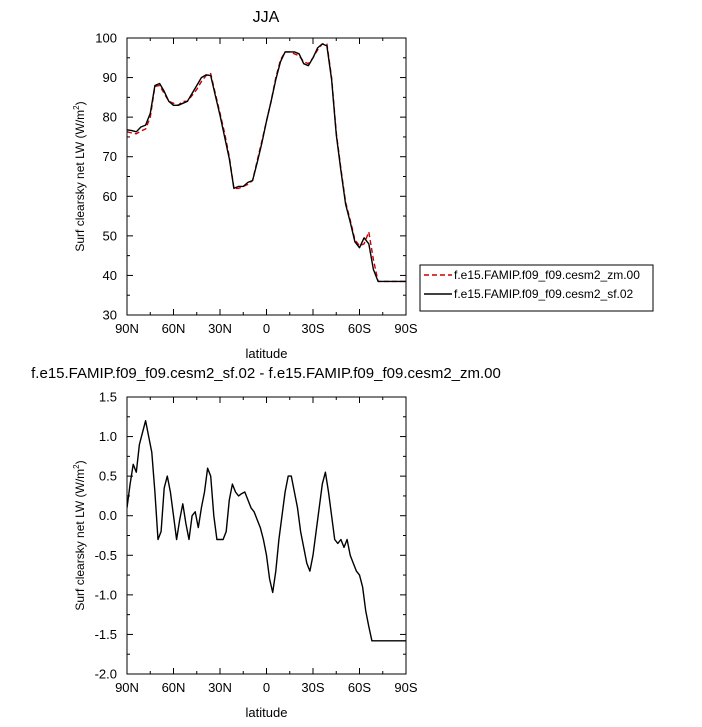 The height and width of the screenshot is (727, 702). I want to click on y-tick-label: 80, so click(110, 117).